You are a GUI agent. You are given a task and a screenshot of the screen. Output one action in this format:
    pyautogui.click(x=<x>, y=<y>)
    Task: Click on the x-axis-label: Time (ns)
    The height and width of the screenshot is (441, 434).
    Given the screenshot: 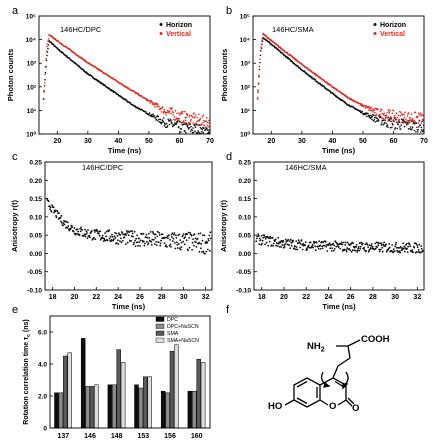 What is the action you would take?
    pyautogui.click(x=339, y=150)
    